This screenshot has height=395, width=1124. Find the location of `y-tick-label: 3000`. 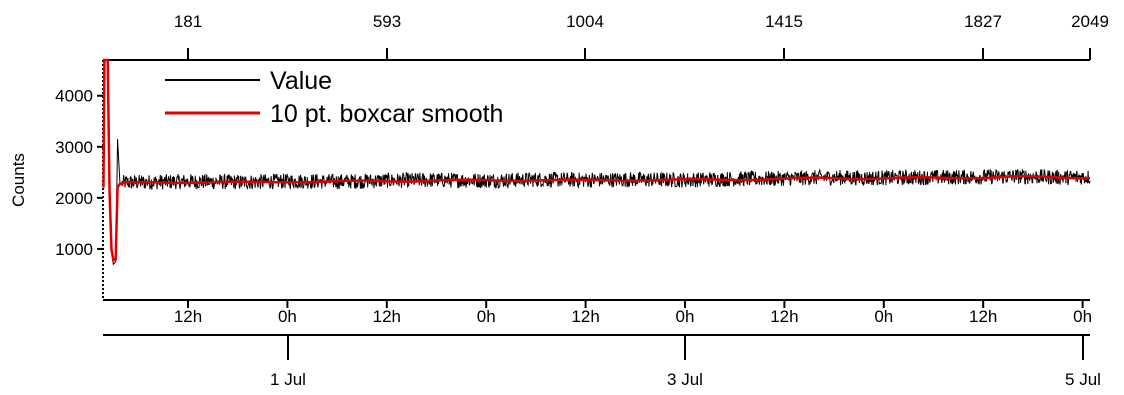

y-tick-label: 3000 is located at coordinates (74, 147).